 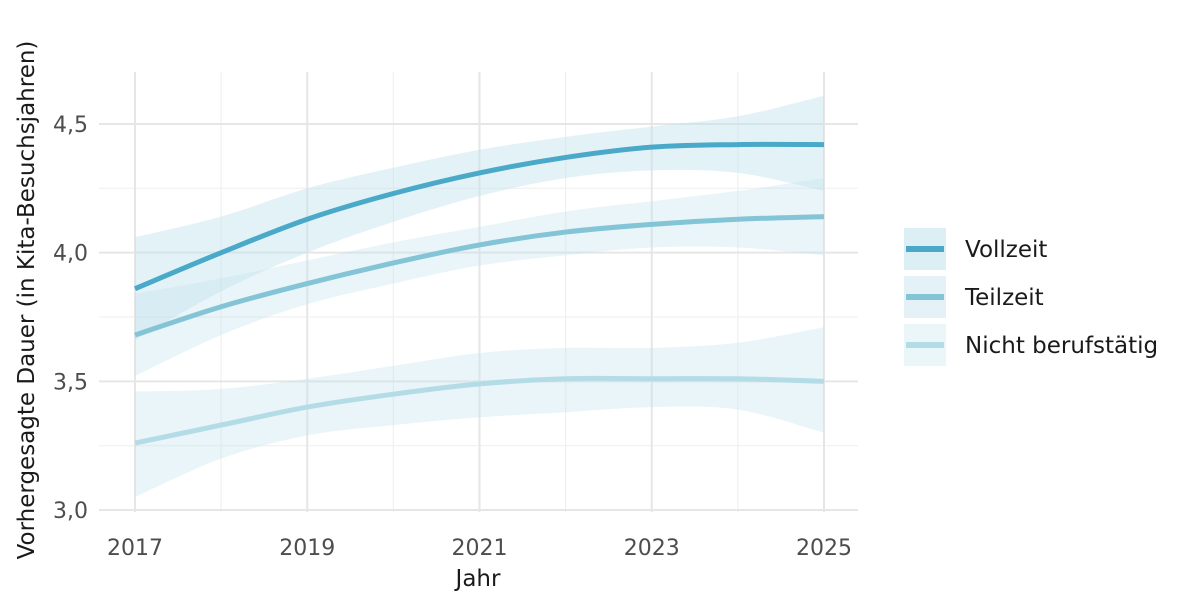 I want to click on legend: Vollzeit Teilzeit Nicht berufstätig, so click(x=1031, y=297).